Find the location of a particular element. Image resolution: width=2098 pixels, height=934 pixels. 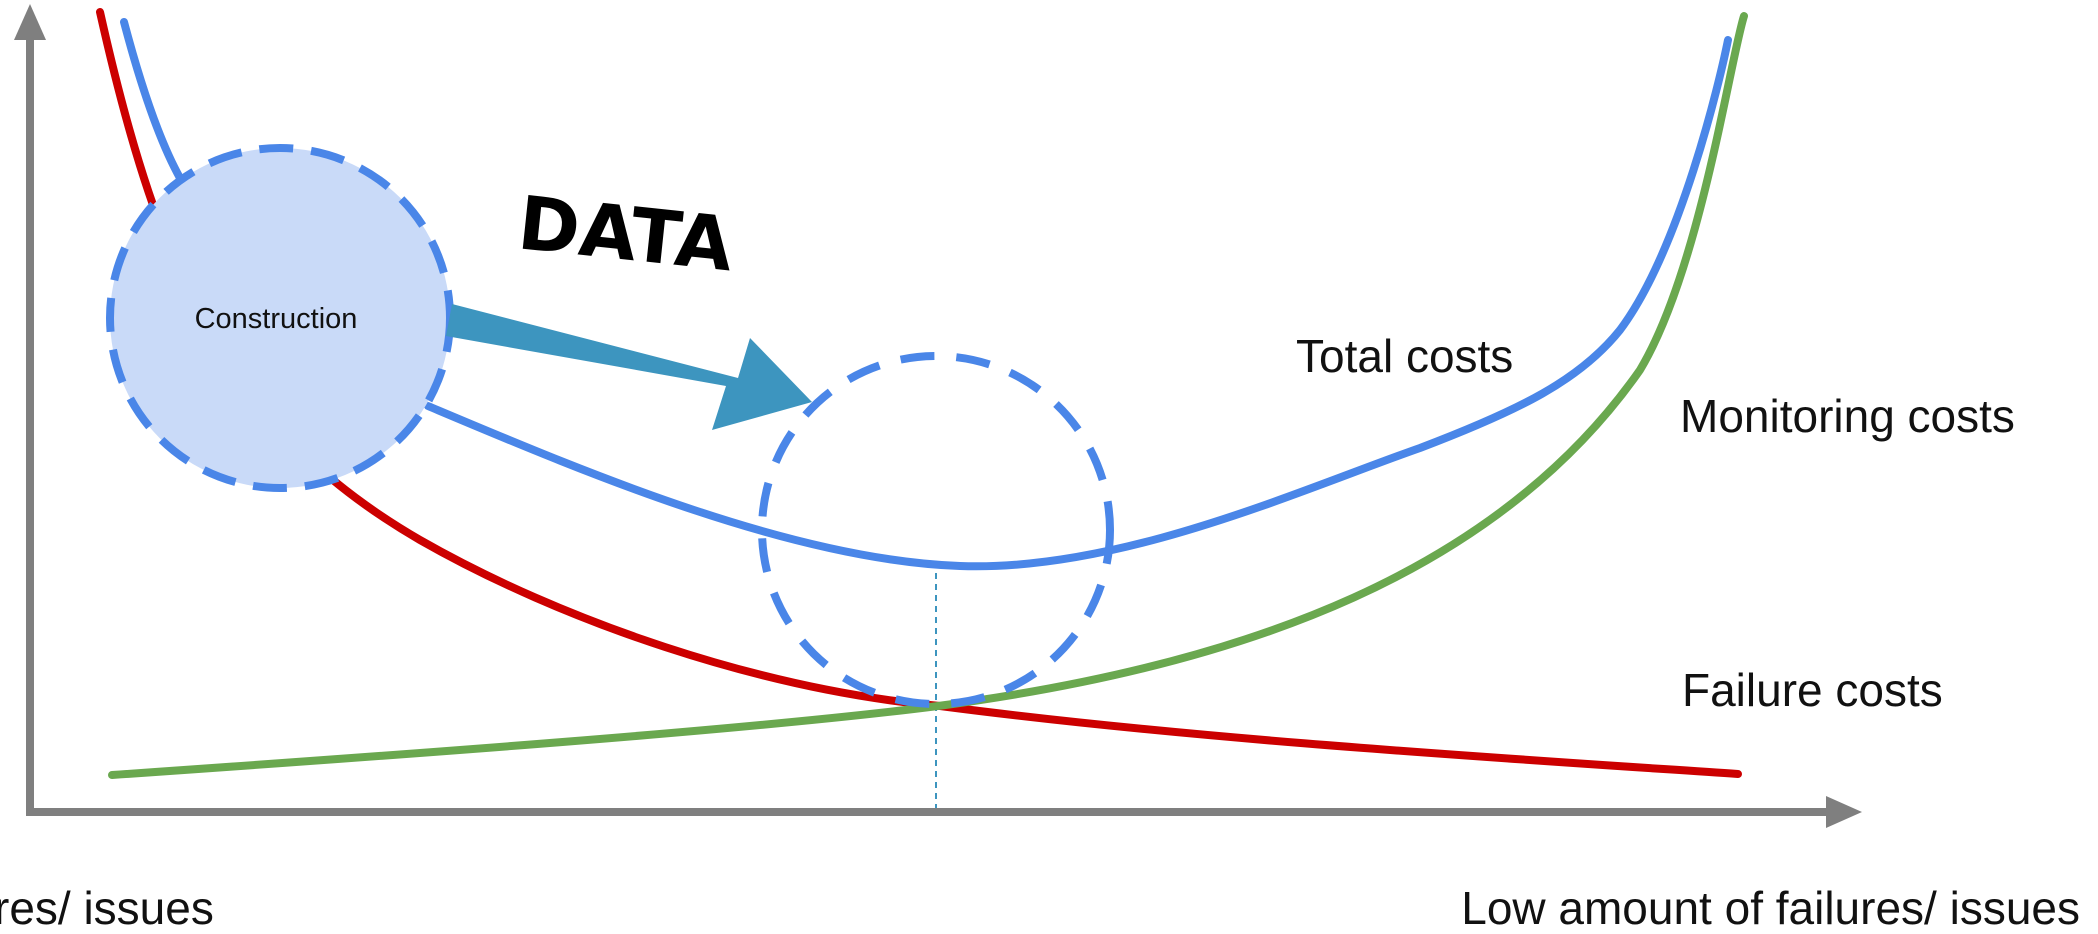

data-arrow is located at coordinates (629, 367).